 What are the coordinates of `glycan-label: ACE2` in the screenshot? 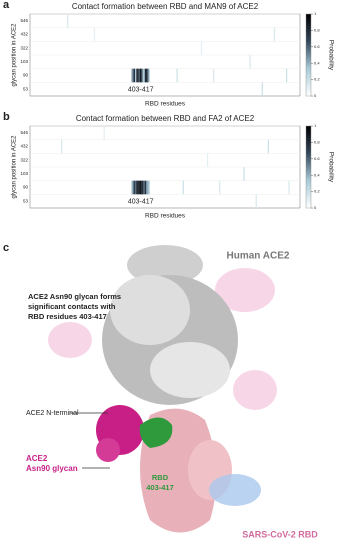 It's located at (37, 458).